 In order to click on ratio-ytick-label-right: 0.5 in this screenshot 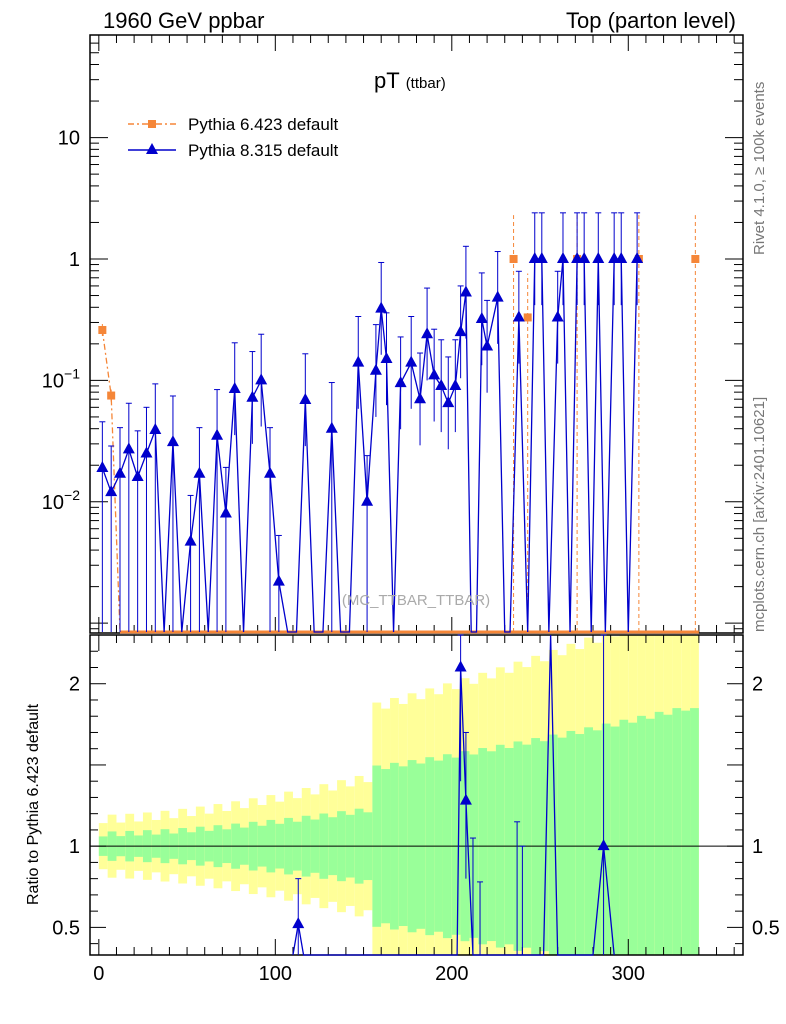, I will do `click(766, 928)`.